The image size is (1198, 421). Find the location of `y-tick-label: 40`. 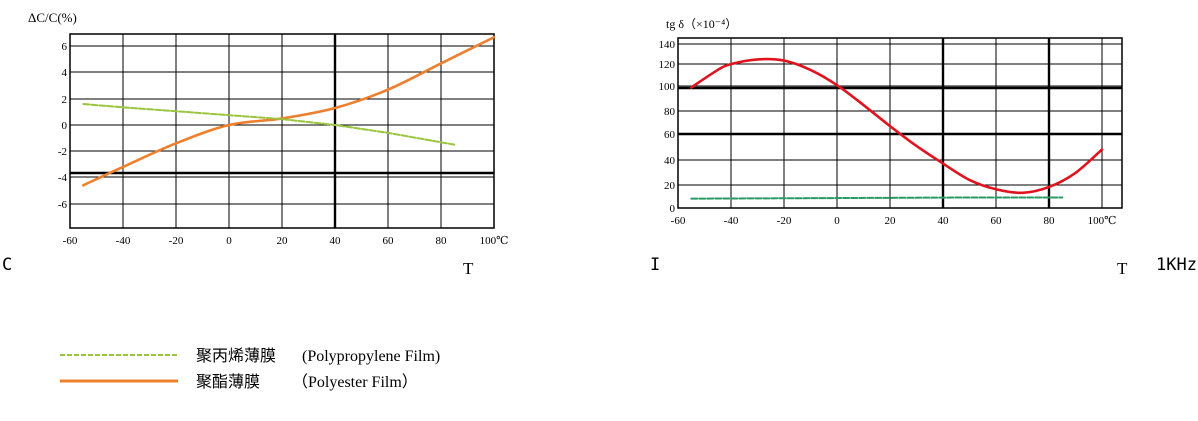

y-tick-label: 40 is located at coordinates (670, 161).